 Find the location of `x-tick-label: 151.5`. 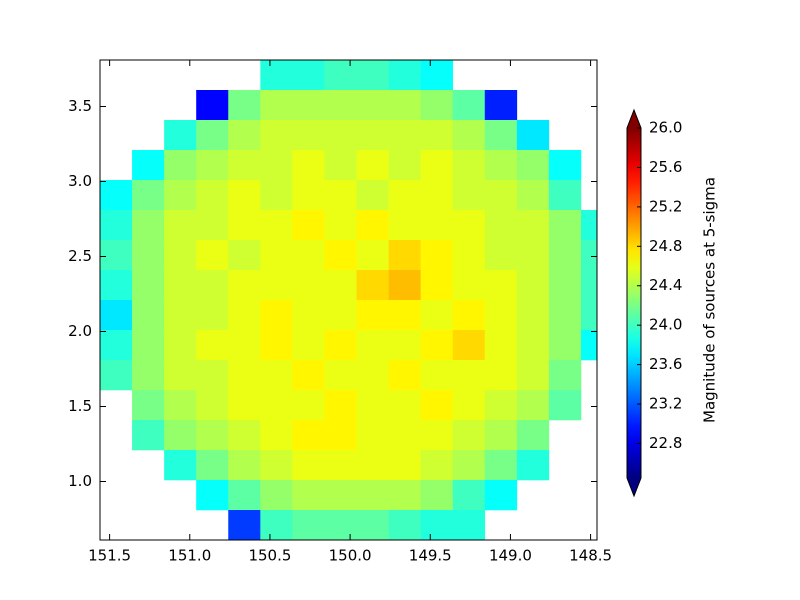

x-tick-label: 151.5 is located at coordinates (109, 556).